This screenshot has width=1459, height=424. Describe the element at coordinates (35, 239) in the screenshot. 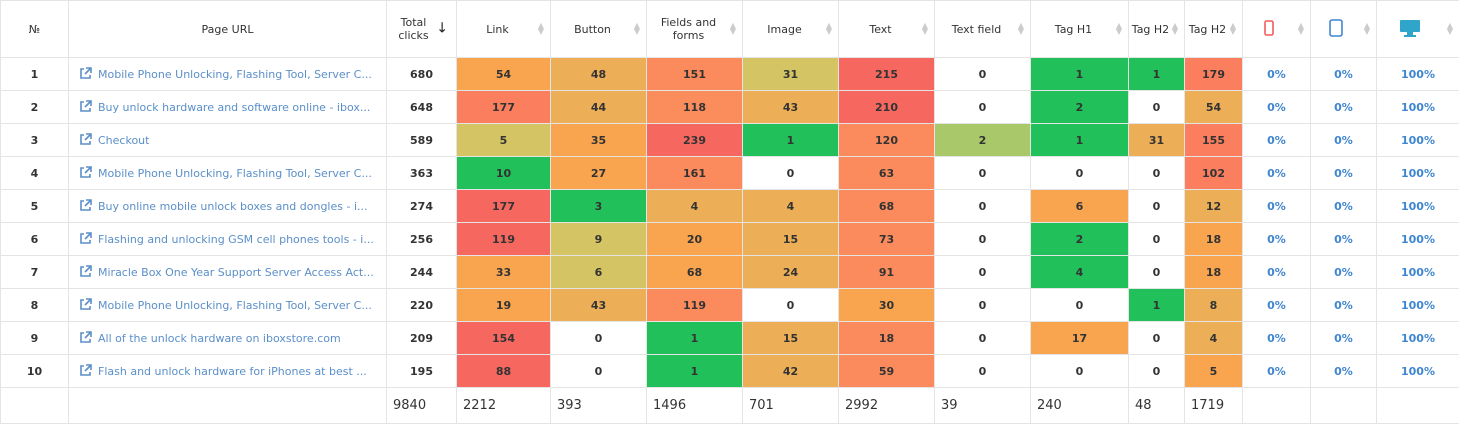

I see `cell: 6` at that location.